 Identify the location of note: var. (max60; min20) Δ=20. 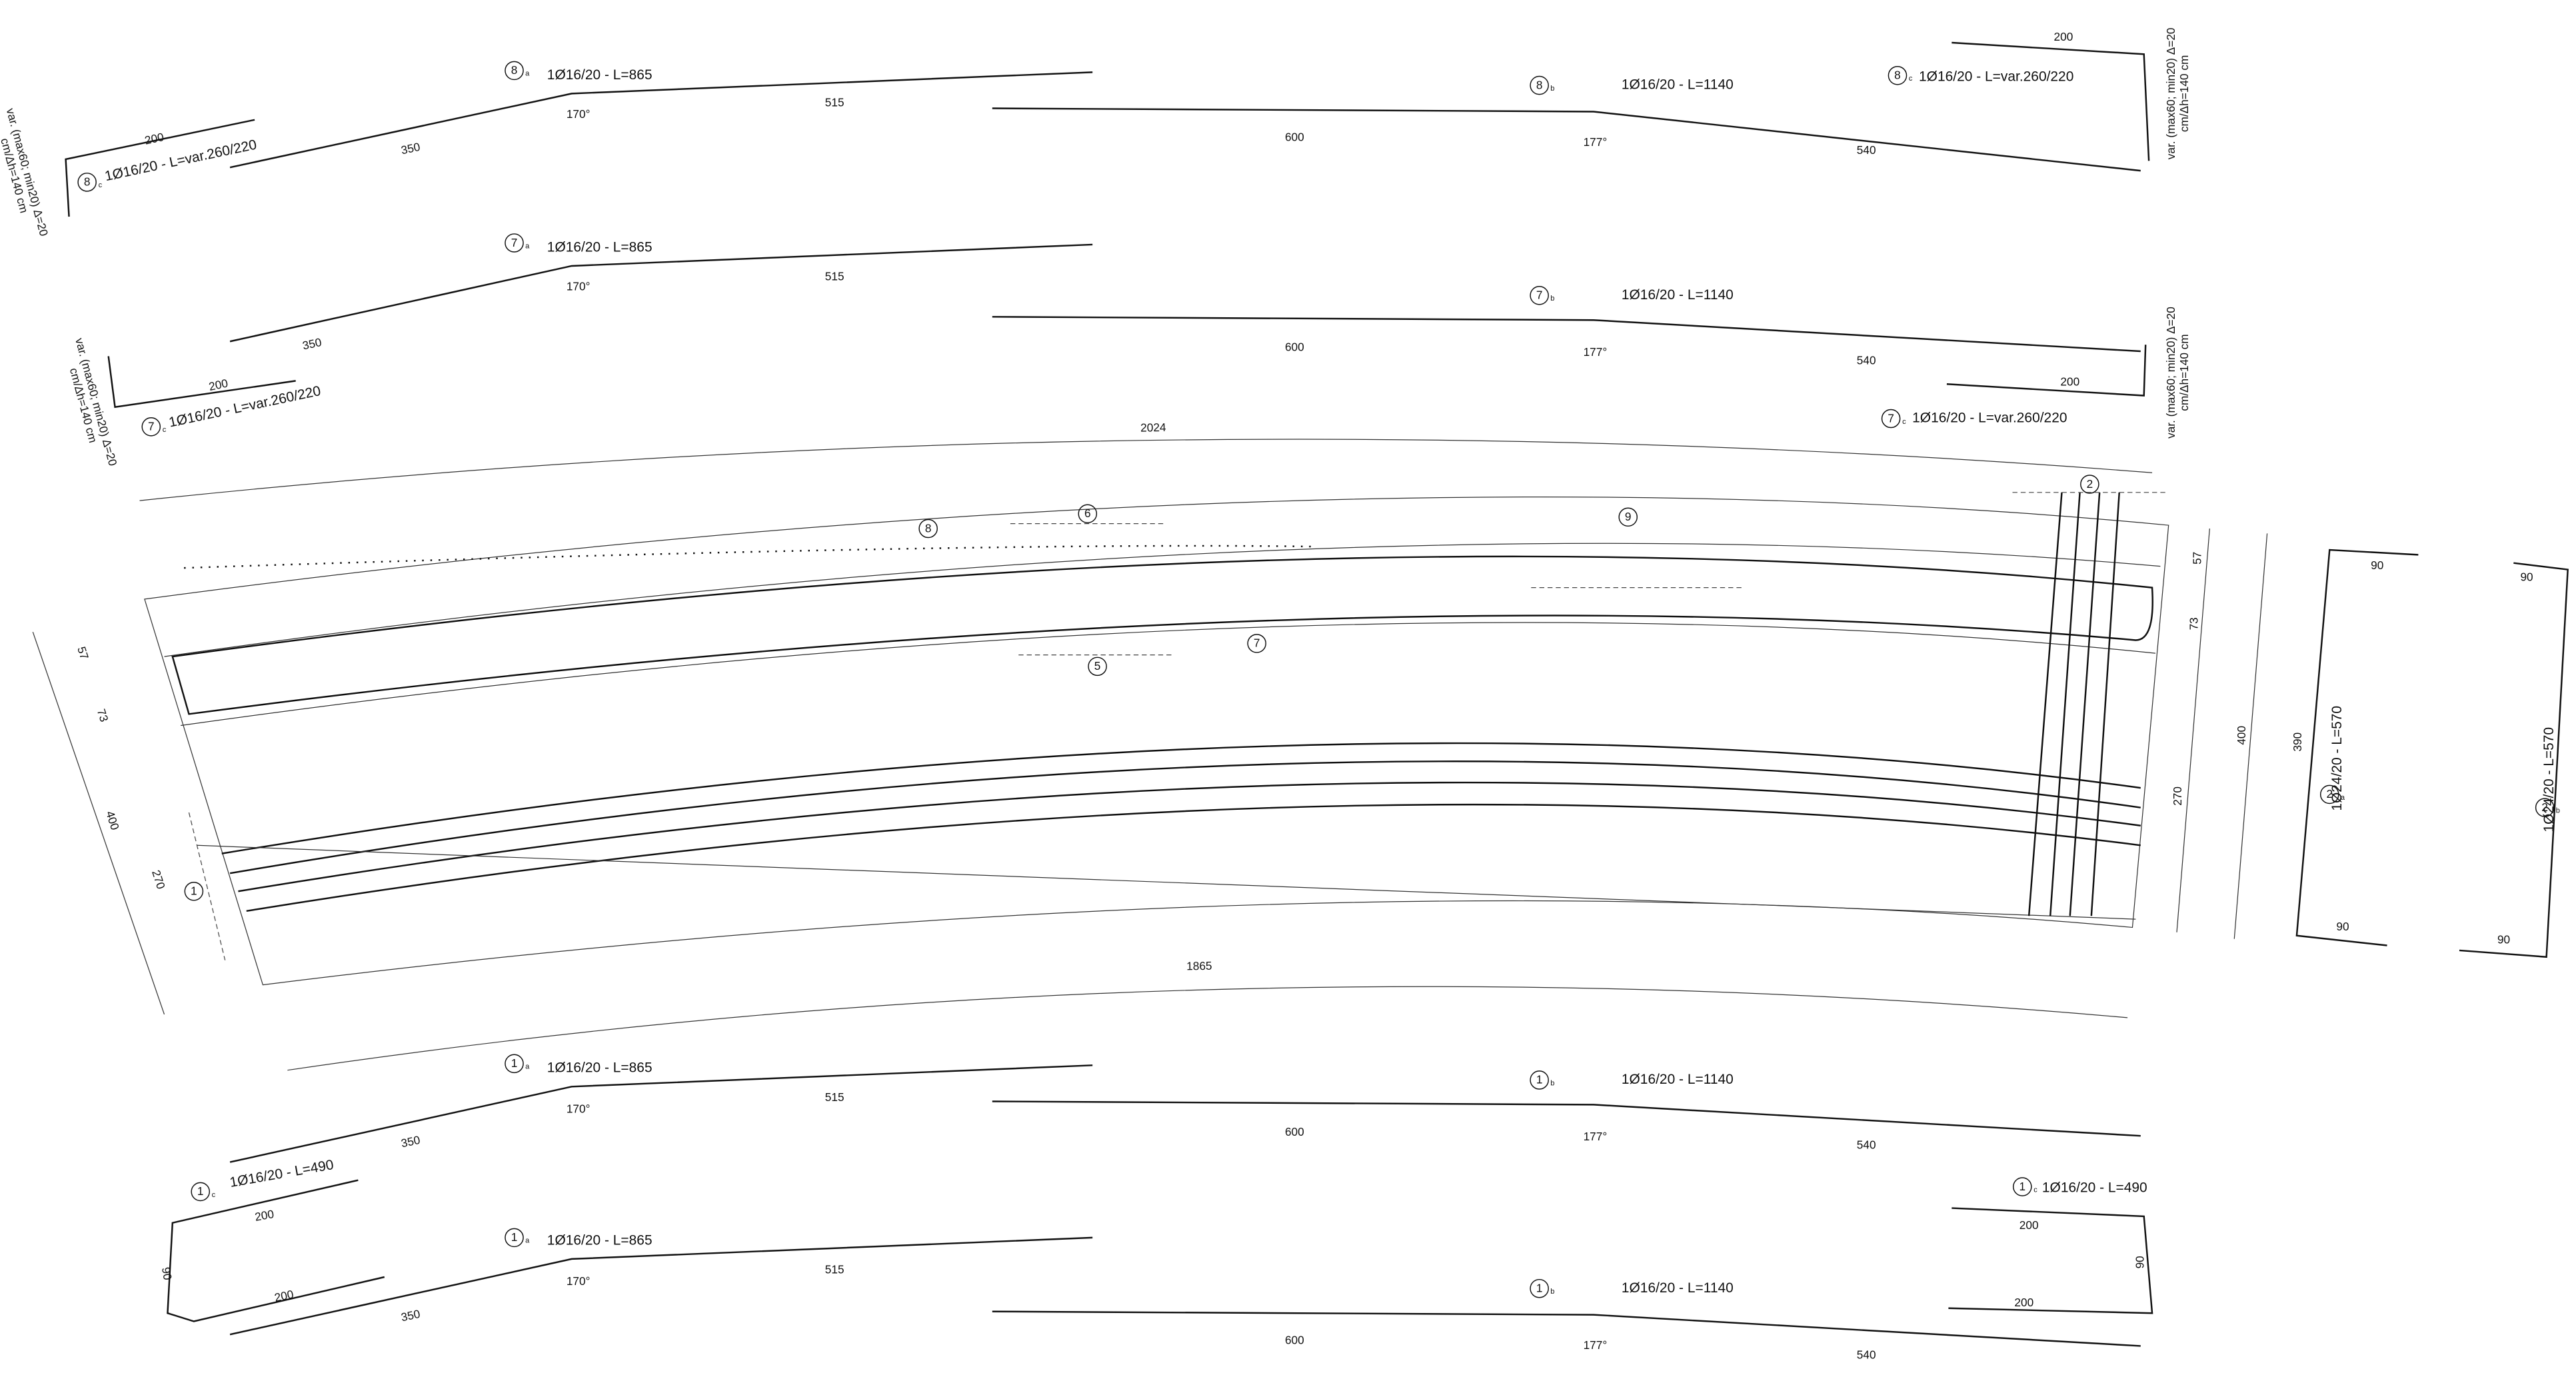
(2170, 373).